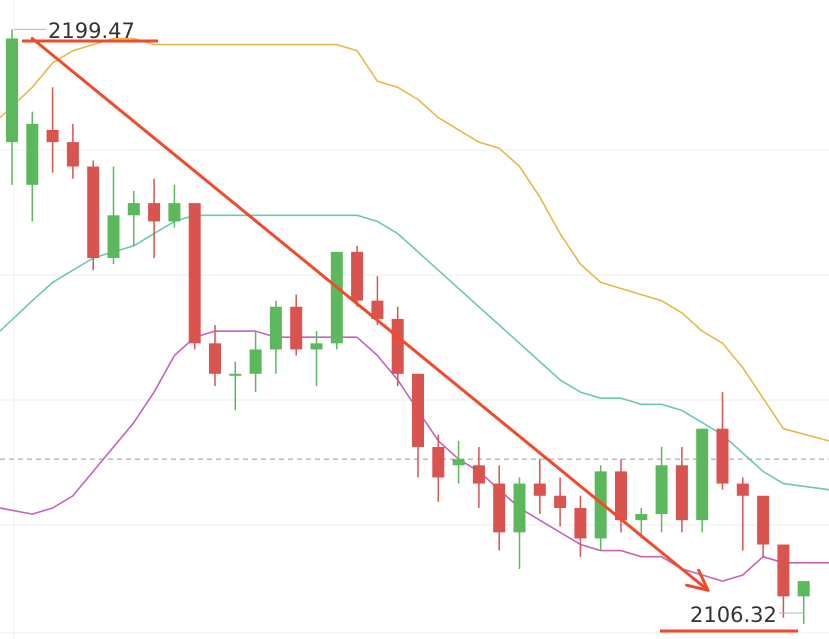  What do you see at coordinates (91, 31) in the screenshot?
I see `high-price-label: 2199.47` at bounding box center [91, 31].